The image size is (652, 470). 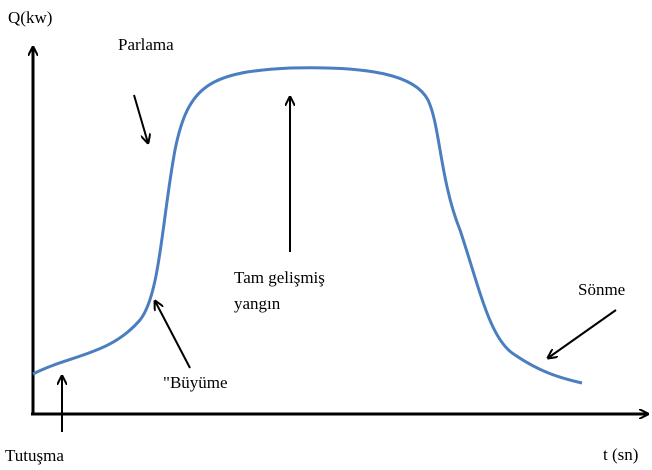 What do you see at coordinates (146, 44) in the screenshot?
I see `flashover-label: Parlama` at bounding box center [146, 44].